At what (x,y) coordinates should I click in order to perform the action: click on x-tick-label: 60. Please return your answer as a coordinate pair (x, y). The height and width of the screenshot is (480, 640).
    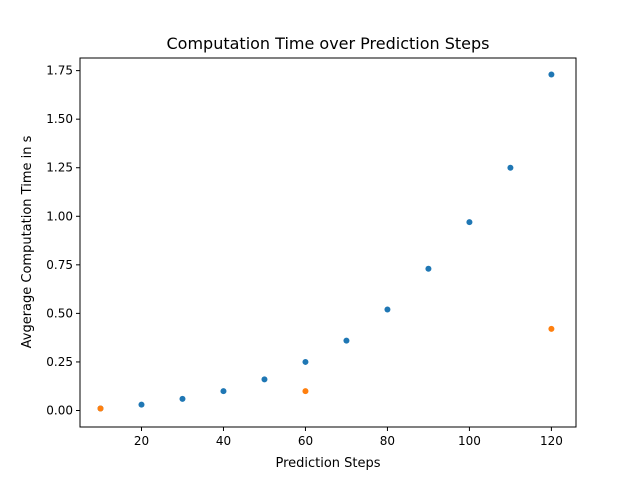
    Looking at the image, I should click on (305, 441).